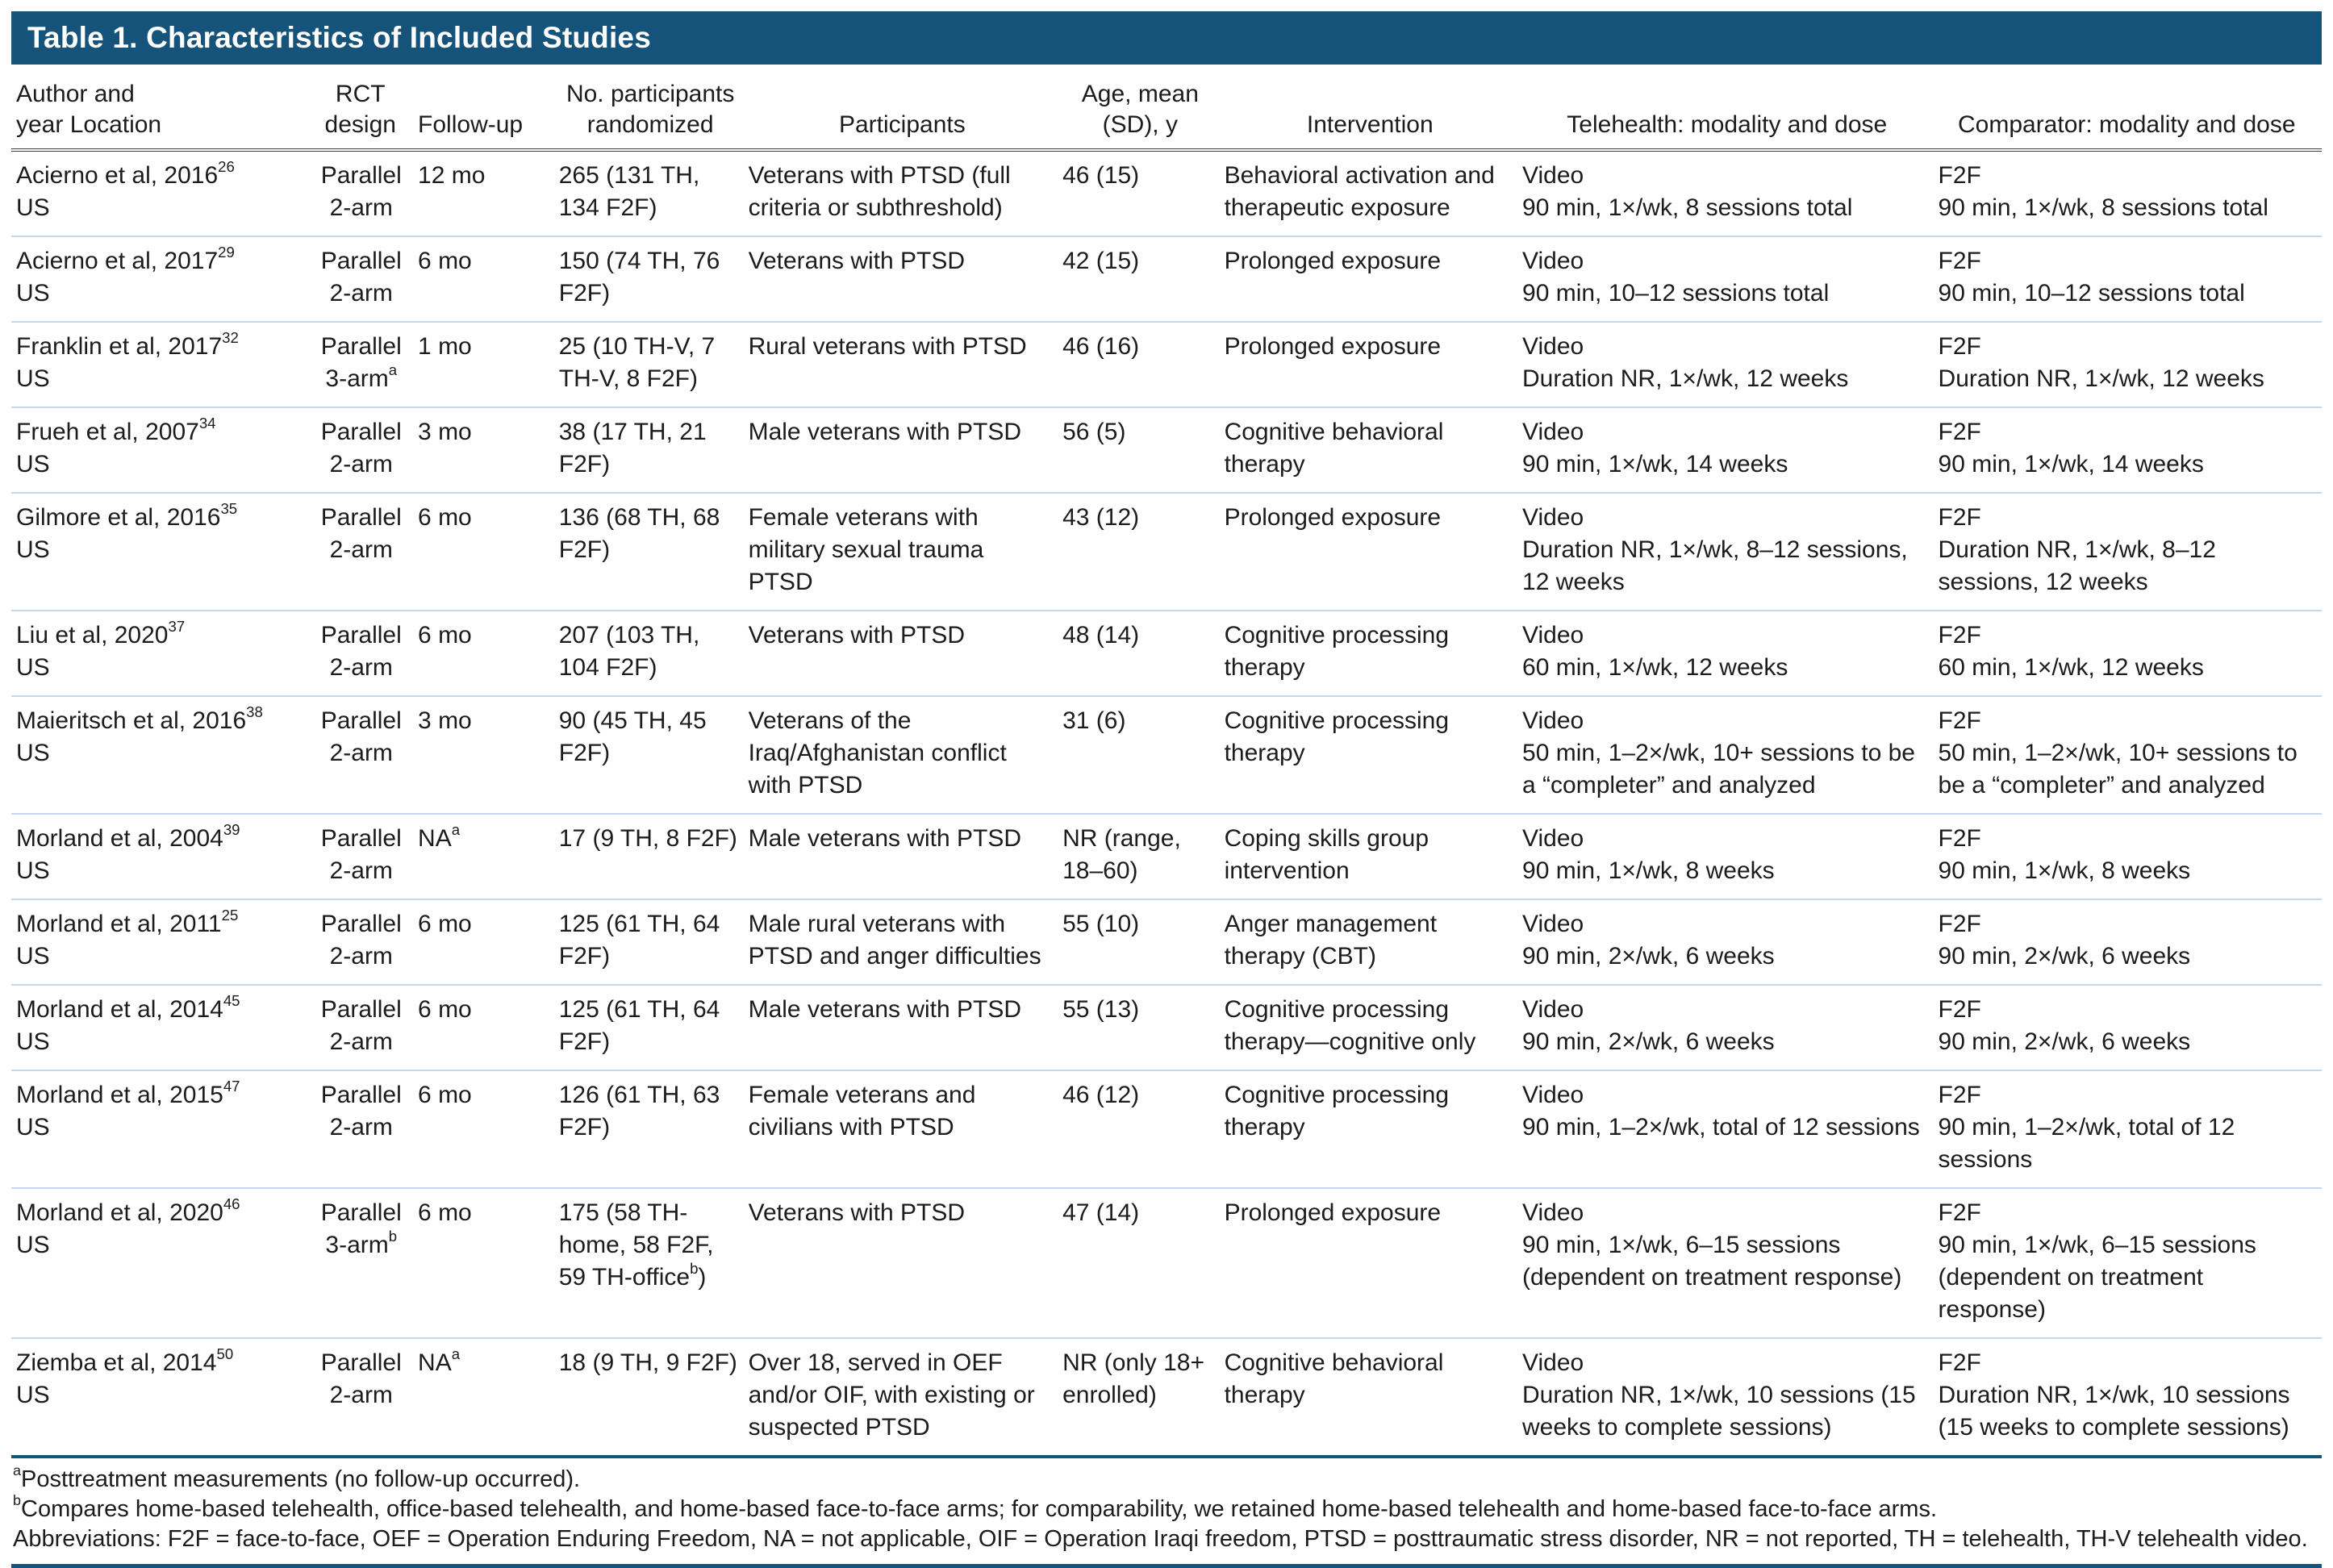 The height and width of the screenshot is (1568, 2333). I want to click on cell-author-location: Franklin et al, 201732 US, so click(160, 365).